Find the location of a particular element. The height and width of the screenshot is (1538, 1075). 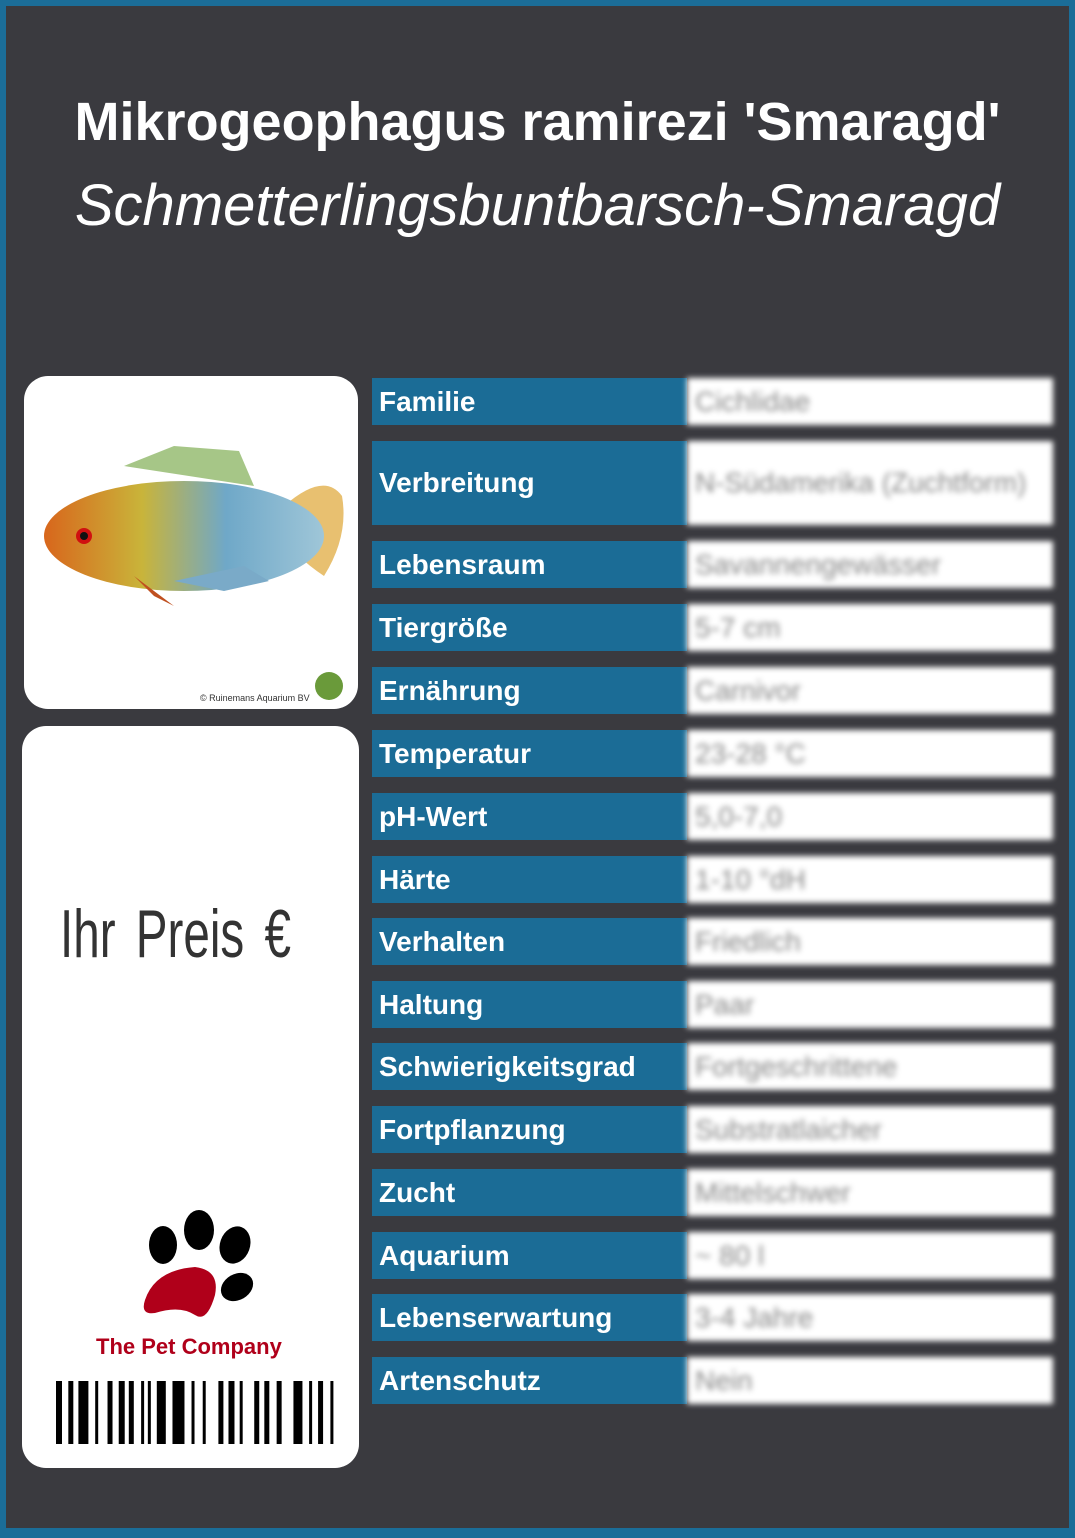

row-value: Fortgeschrittene is located at coordinates (870, 1066).